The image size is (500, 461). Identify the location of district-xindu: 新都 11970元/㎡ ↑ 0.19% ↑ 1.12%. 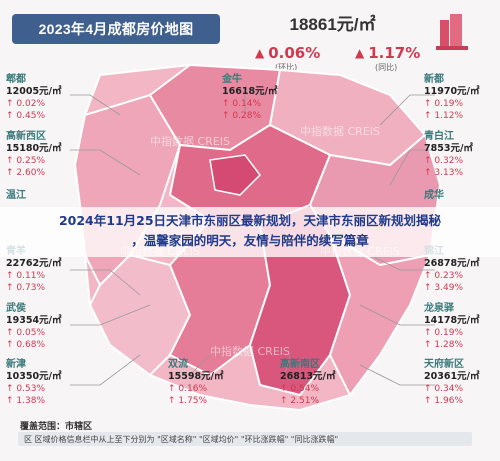
(452, 97).